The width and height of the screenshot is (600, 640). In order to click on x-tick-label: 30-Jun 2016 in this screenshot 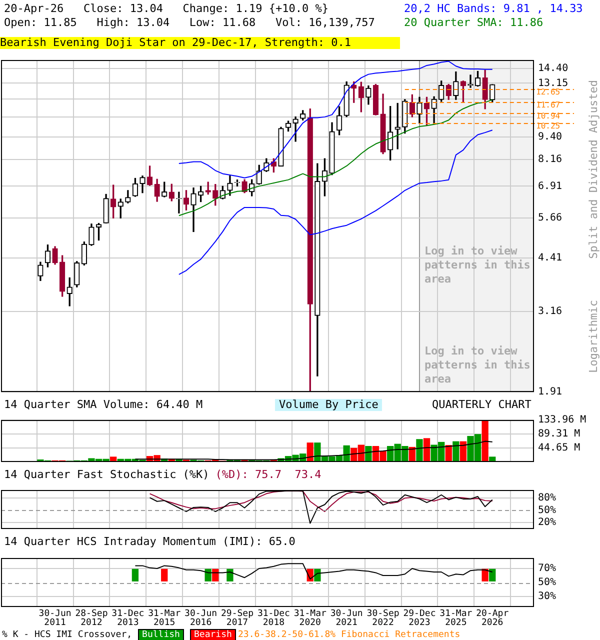, I will do `click(201, 618)`.